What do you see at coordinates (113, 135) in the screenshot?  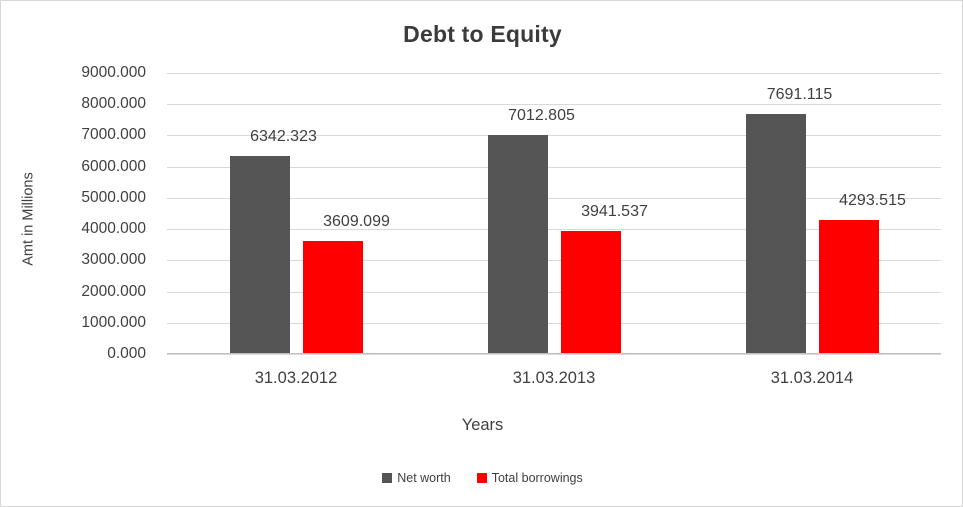 I see `y-axis-tick-label: 7000.000` at bounding box center [113, 135].